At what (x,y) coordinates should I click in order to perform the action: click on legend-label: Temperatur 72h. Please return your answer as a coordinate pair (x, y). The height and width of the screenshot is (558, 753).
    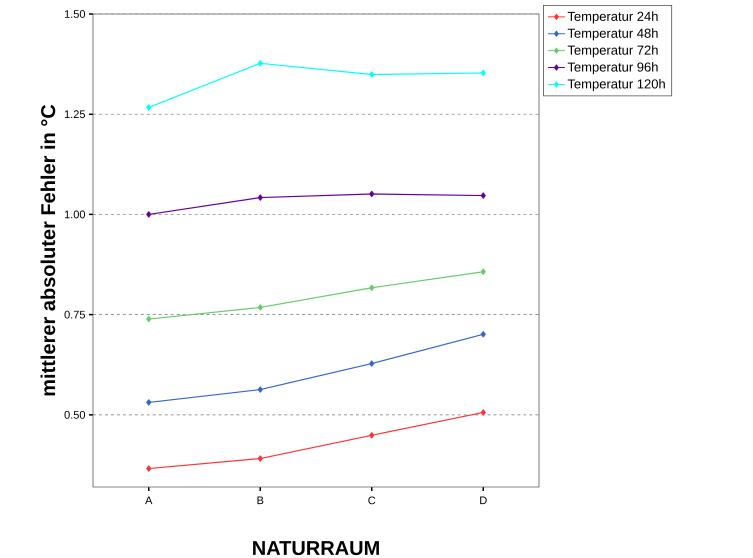
    Looking at the image, I should click on (613, 51).